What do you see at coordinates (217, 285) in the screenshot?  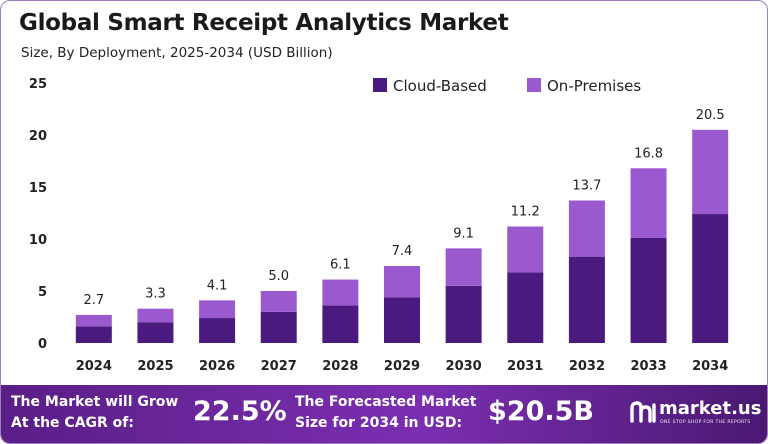 I see `bar-total-label: 4.1` at bounding box center [217, 285].